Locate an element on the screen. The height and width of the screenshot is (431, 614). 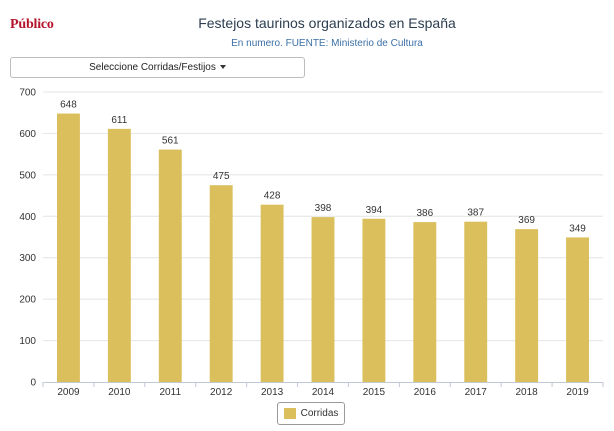
x-tick-label: 2012 is located at coordinates (221, 392).